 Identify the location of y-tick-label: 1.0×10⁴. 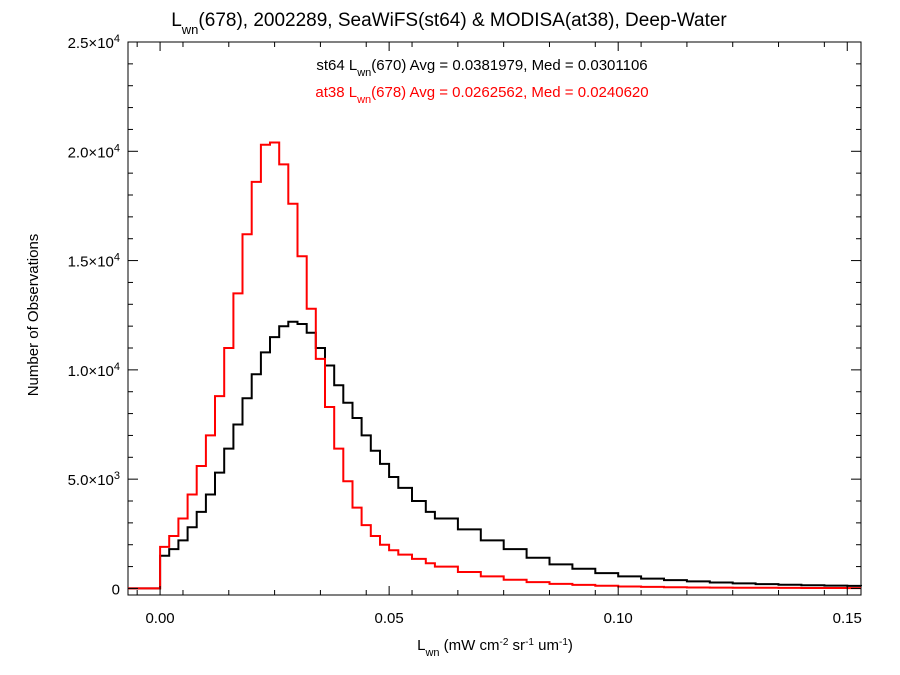
(94, 370).